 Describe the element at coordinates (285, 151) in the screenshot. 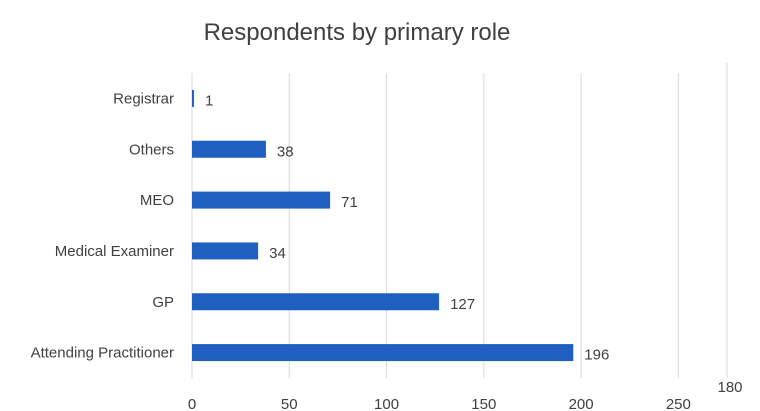

I see `data-label: 38` at that location.